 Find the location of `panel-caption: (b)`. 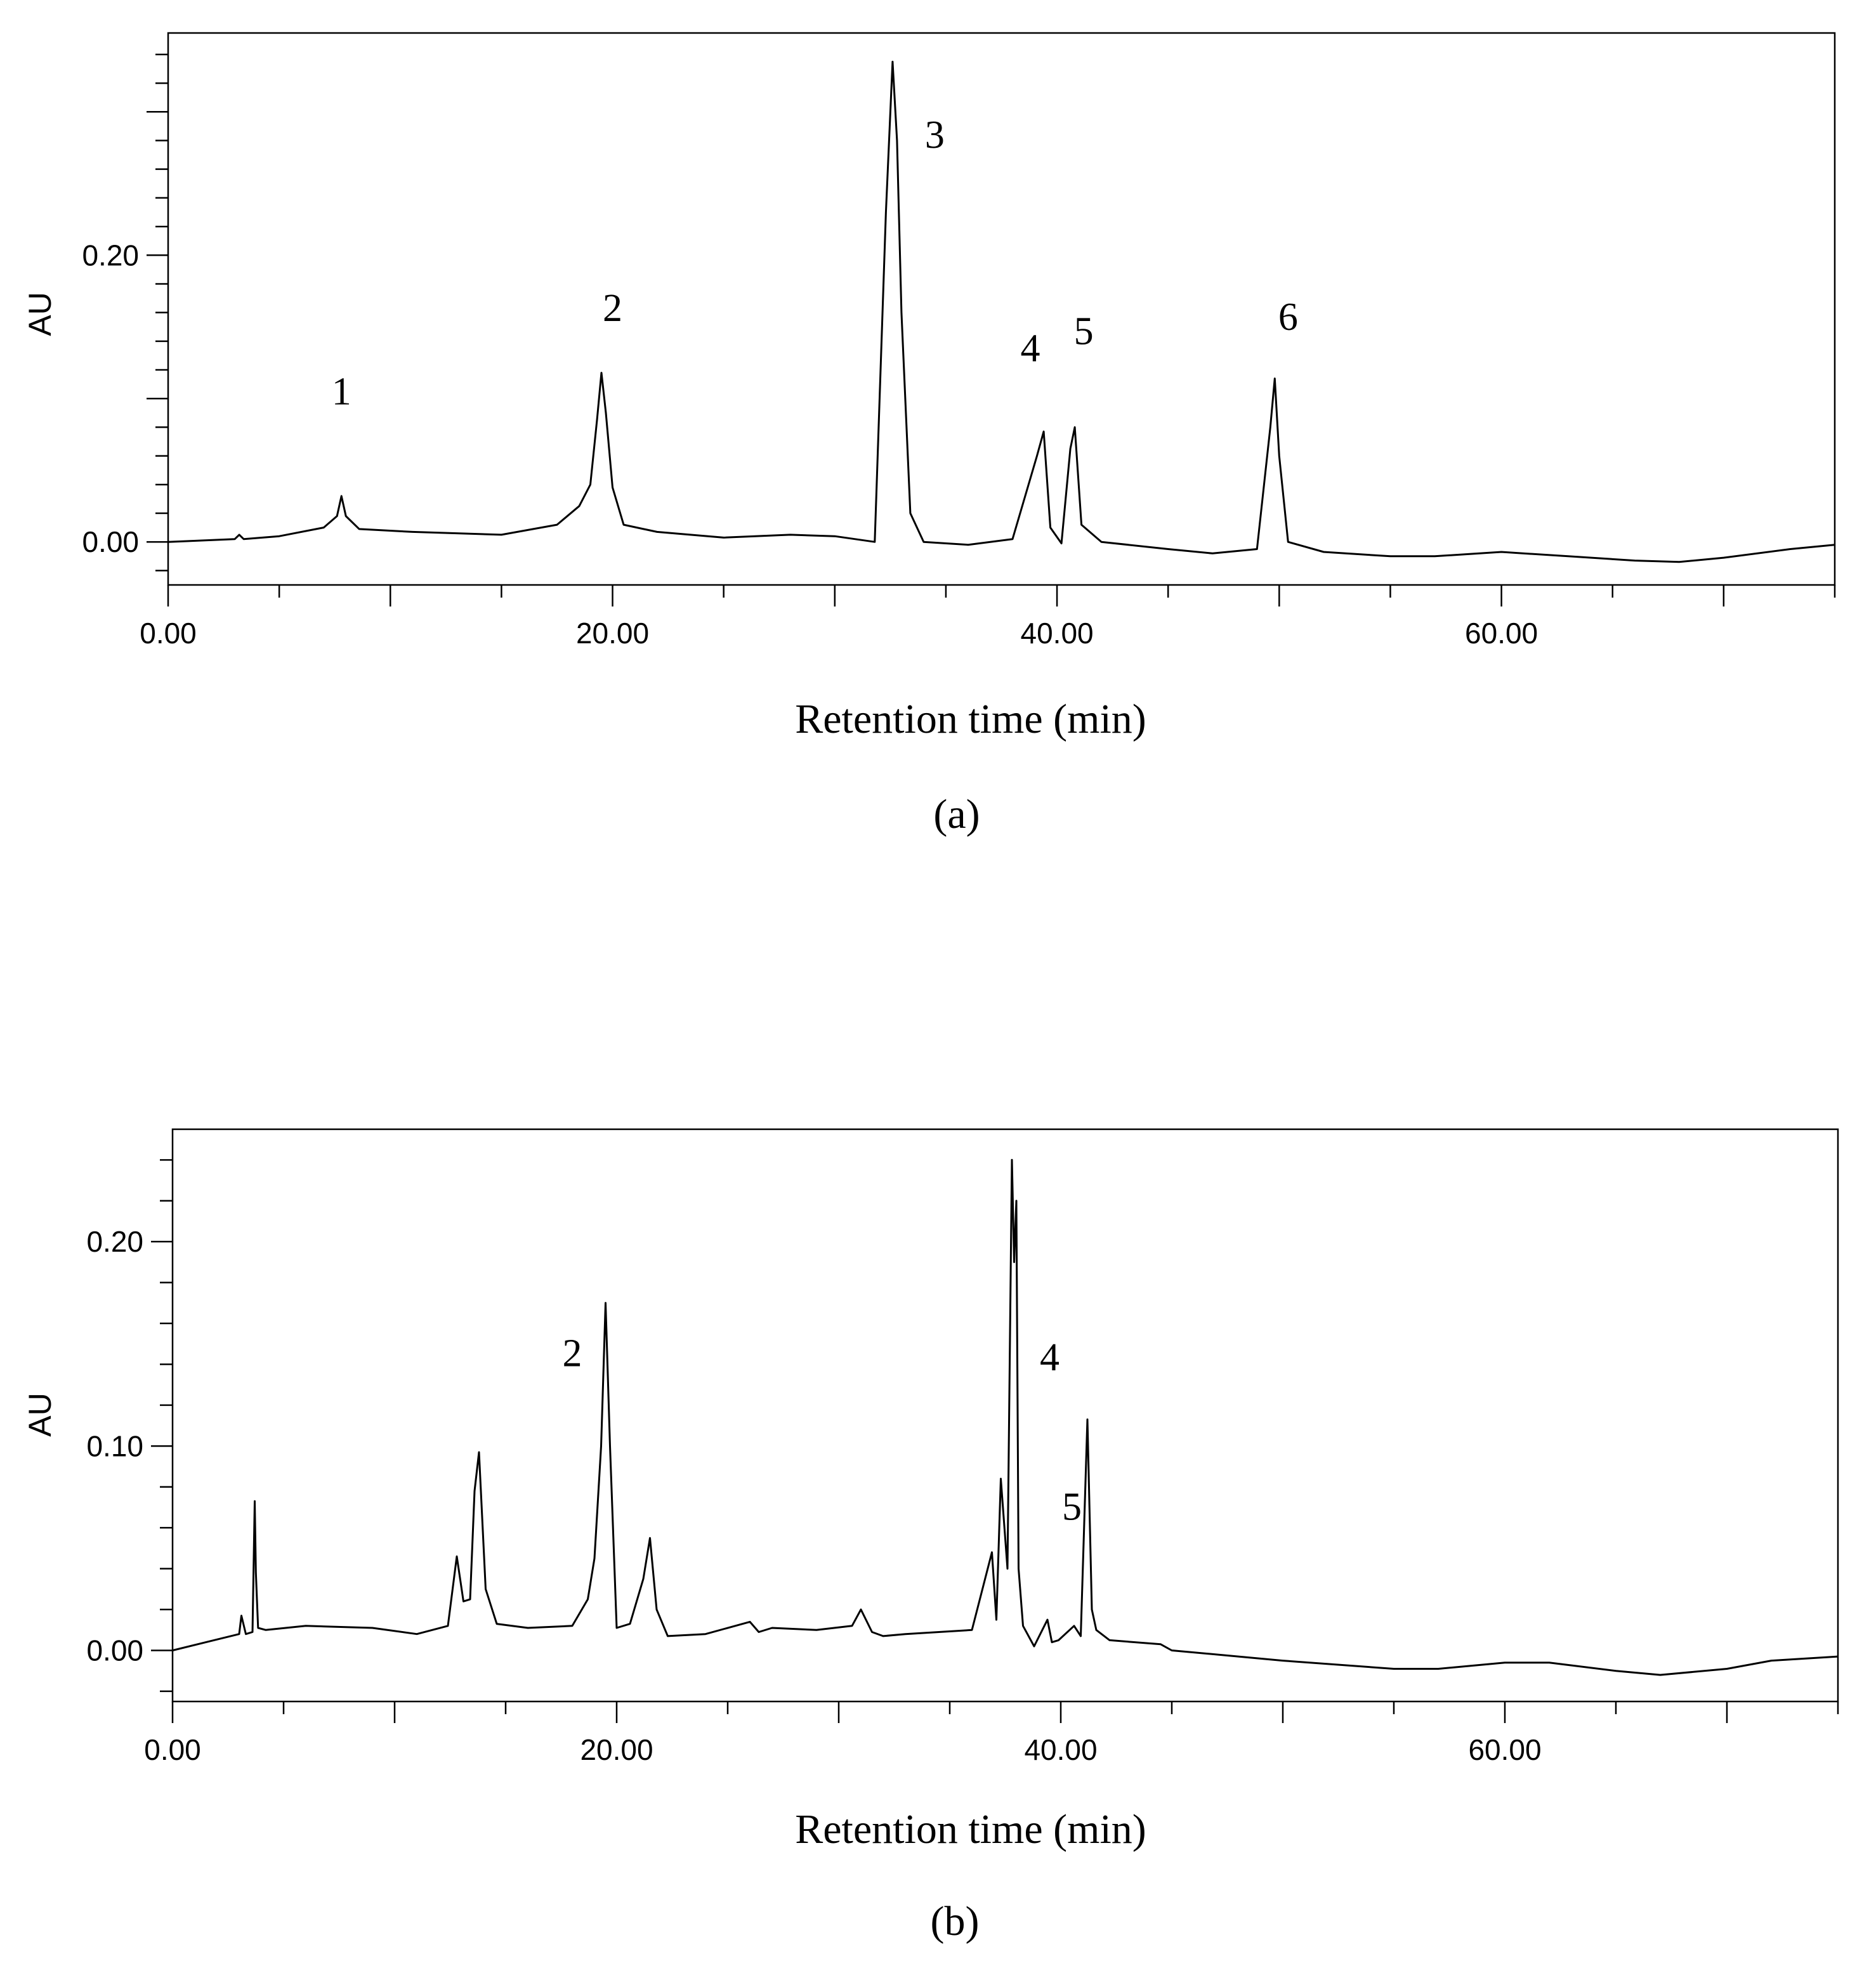

panel-caption: (b) is located at coordinates (955, 1921).